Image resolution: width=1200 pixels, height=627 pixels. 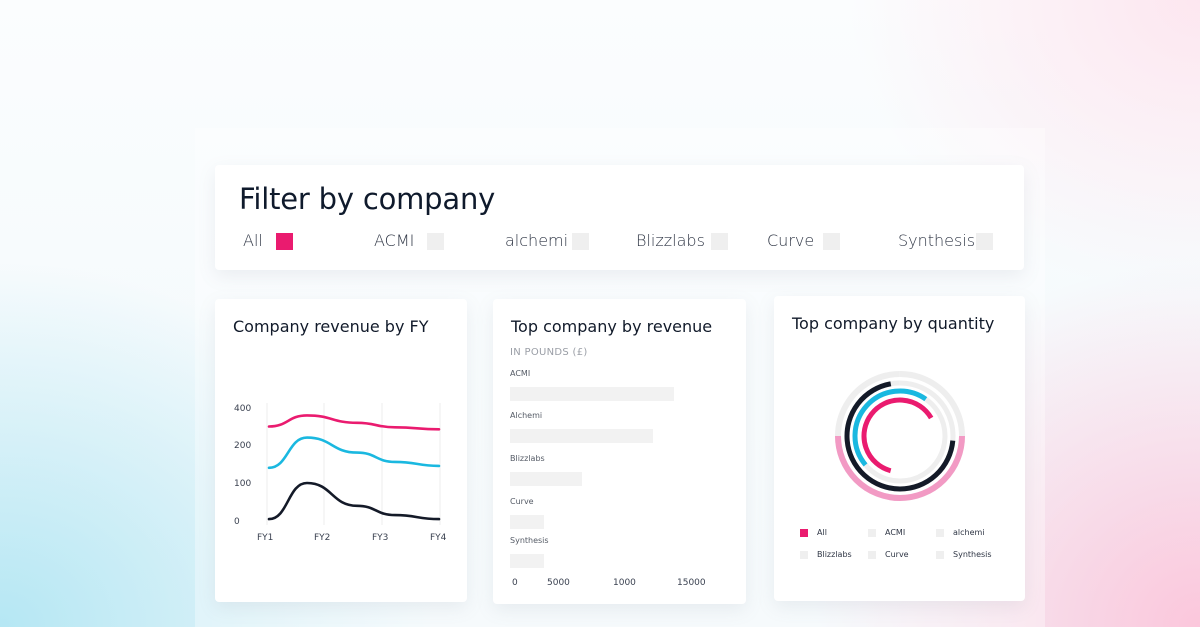 I want to click on radial-chart, so click(x=900, y=436).